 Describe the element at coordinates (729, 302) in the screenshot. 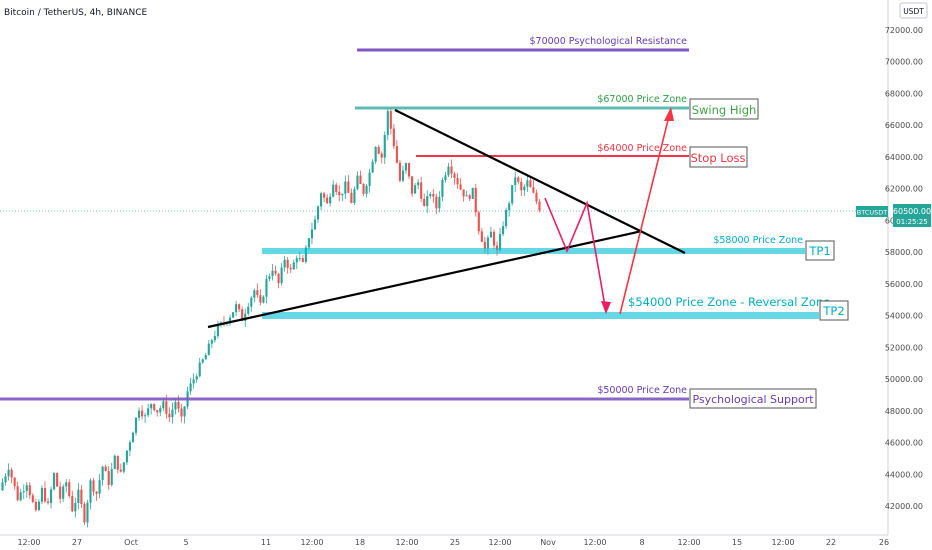

I see `level-54000-label: $54000 Price Zone - Reversal Zone` at that location.